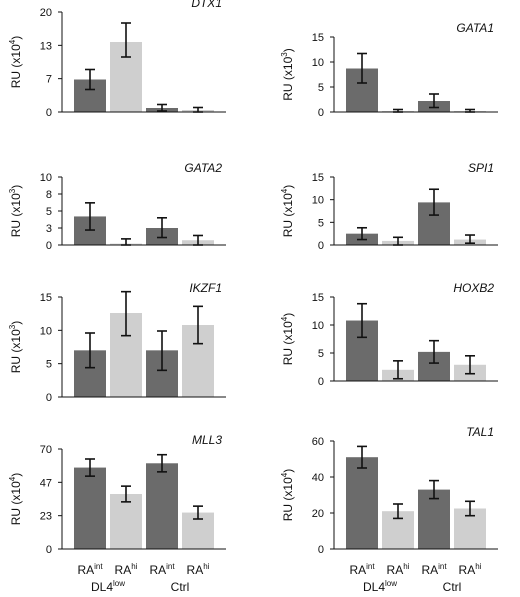  What do you see at coordinates (117, 342) in the screenshot?
I see `chart-ikzf1: 0 5 10 15 IKZF1 RU (x103)` at bounding box center [117, 342].